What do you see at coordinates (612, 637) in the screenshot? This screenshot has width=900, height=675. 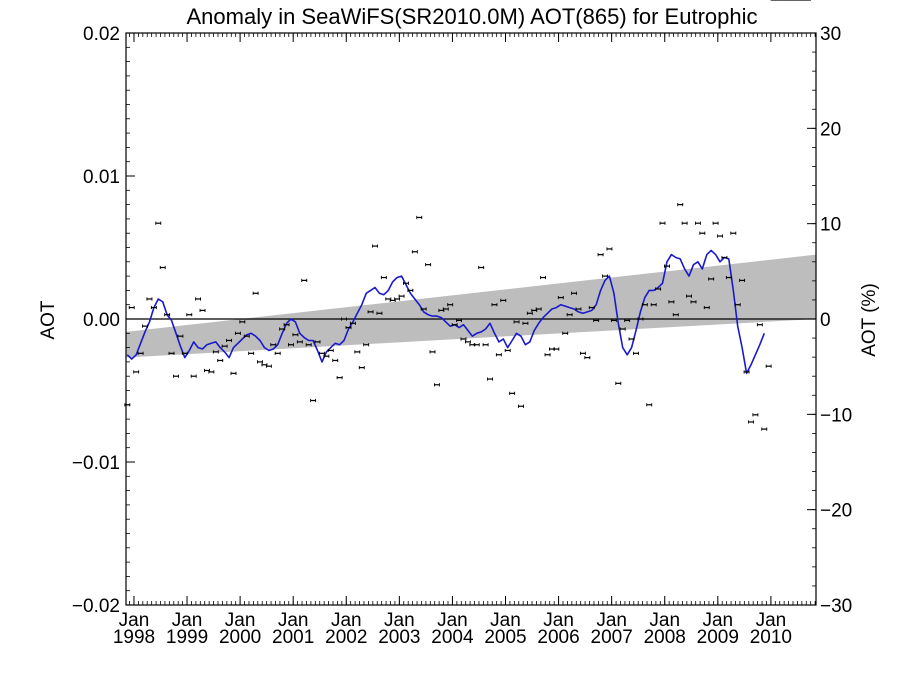 I see `x-tick-label-year: 2007` at bounding box center [612, 637].